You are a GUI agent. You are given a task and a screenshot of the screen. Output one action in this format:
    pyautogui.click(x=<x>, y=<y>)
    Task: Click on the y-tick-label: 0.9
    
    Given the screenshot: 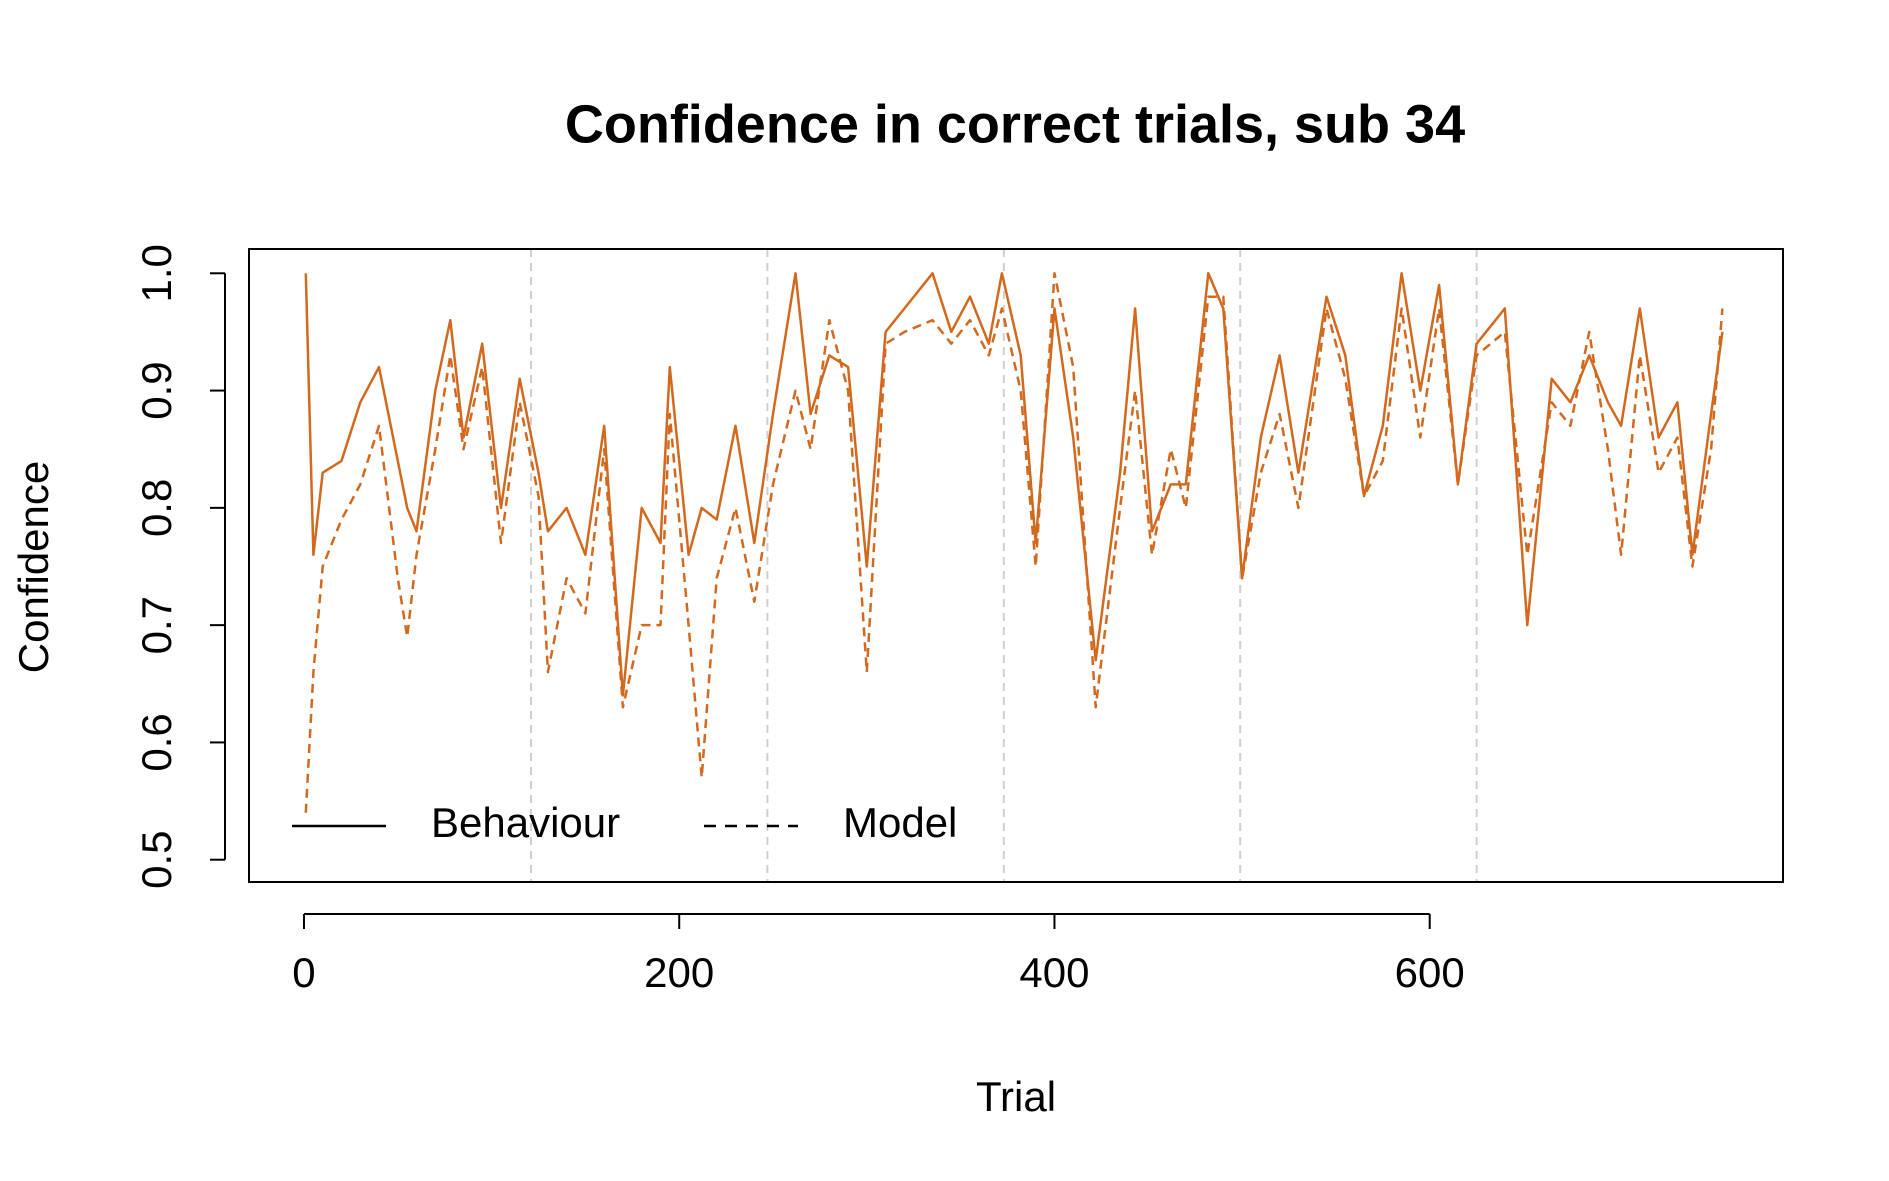 What is the action you would take?
    pyautogui.click(x=156, y=390)
    